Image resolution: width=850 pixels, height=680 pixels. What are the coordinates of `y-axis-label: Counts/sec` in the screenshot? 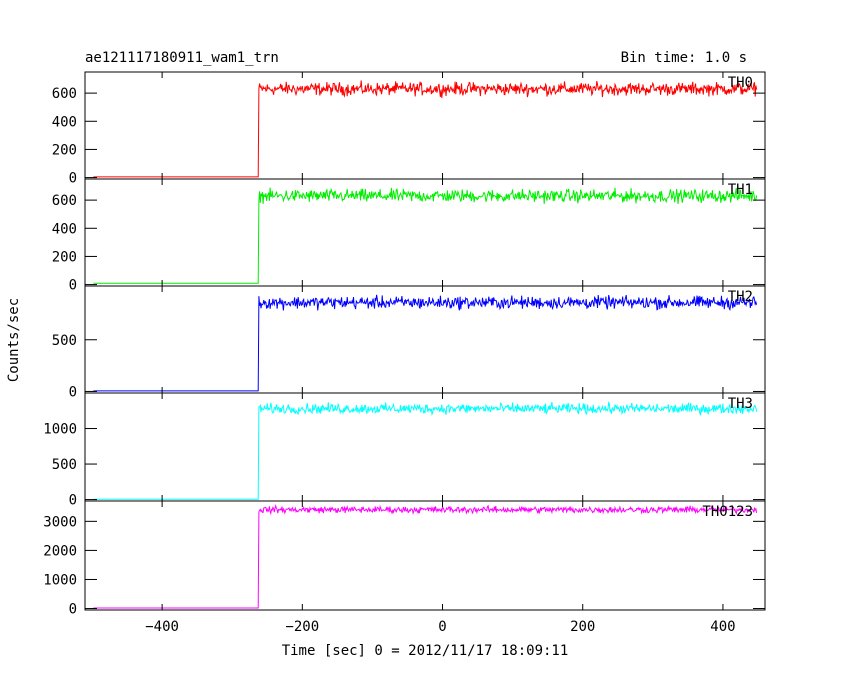 It's located at (14, 340).